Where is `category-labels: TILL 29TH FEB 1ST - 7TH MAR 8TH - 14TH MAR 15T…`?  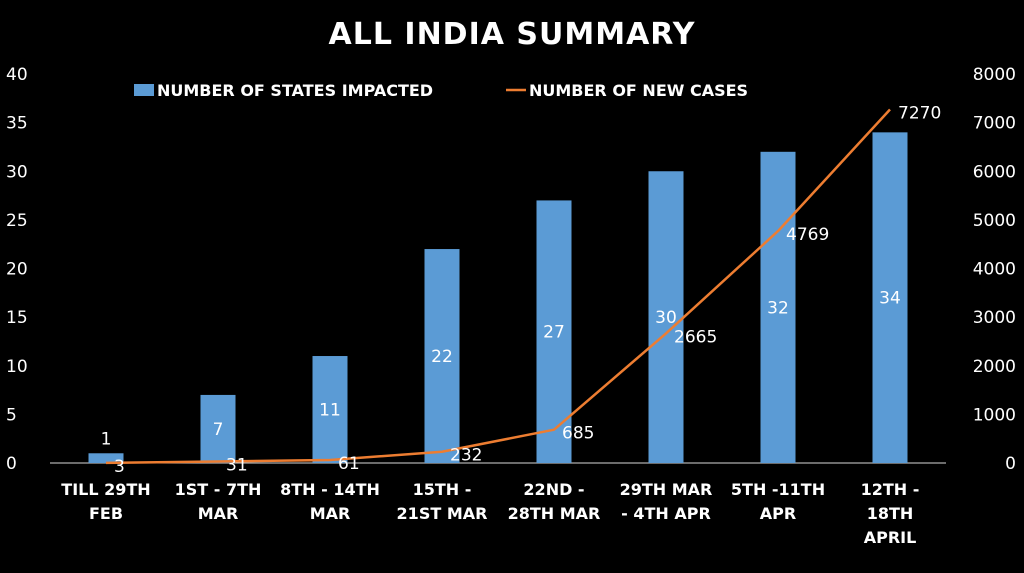
category-labels: TILL 29TH FEB 1ST - 7TH MAR 8TH - 14TH MAR 15T… is located at coordinates (490, 513).